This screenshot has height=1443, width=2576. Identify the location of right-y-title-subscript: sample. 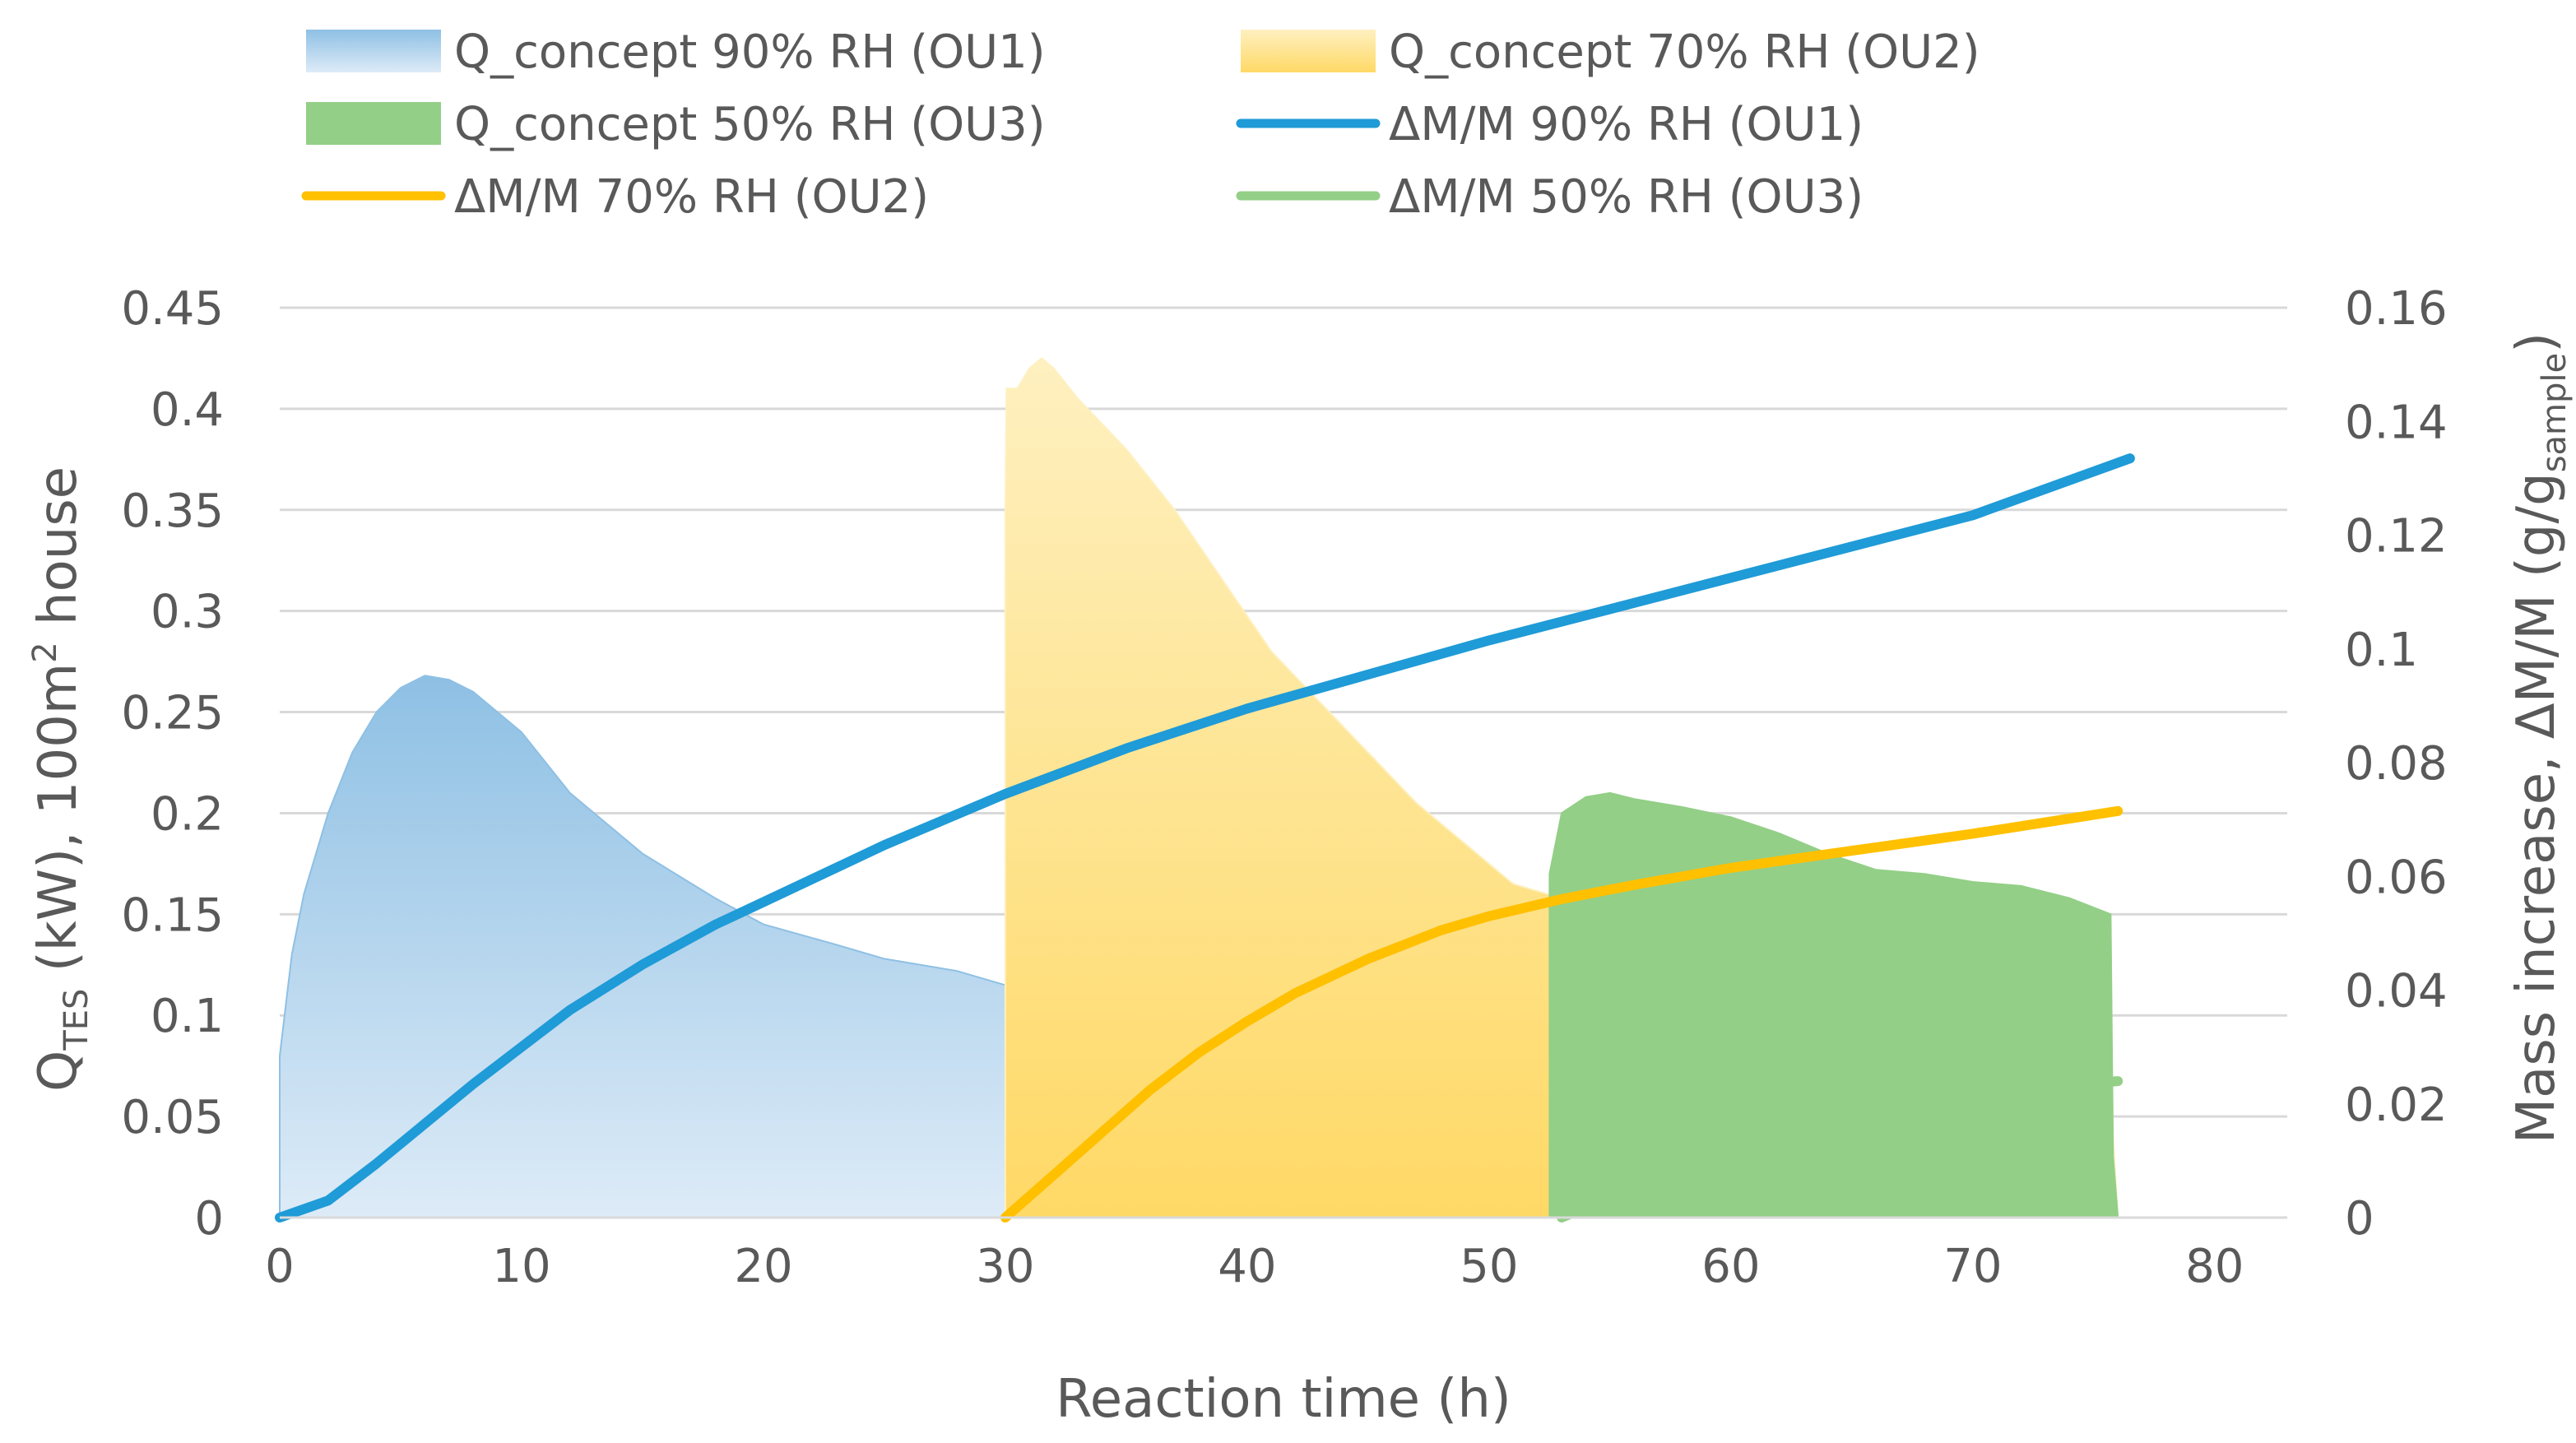
(2555, 413).